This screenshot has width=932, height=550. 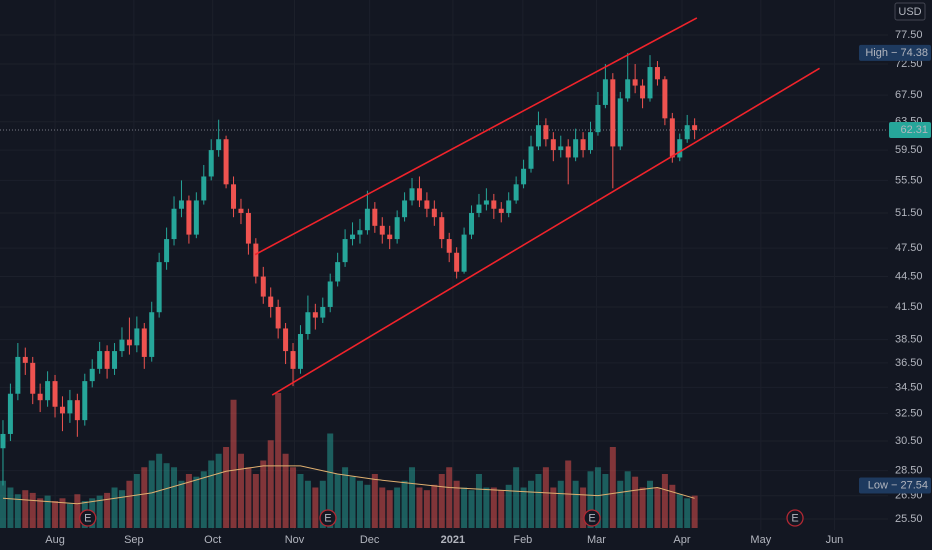 I want to click on price-badge-label: 62.31, so click(x=914, y=130).